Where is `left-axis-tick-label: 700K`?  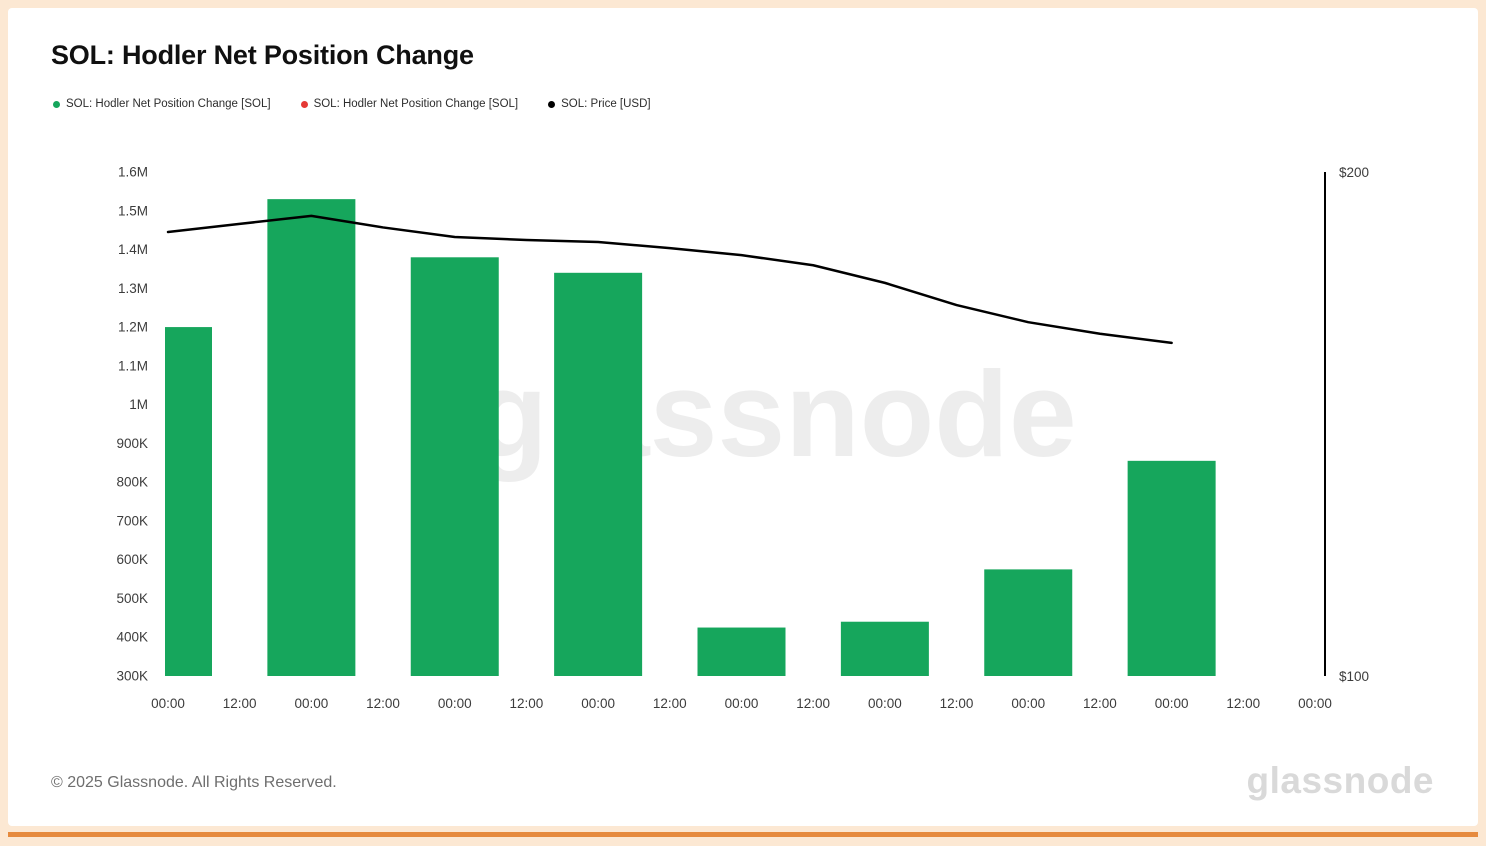 left-axis-tick-label: 700K is located at coordinates (132, 520).